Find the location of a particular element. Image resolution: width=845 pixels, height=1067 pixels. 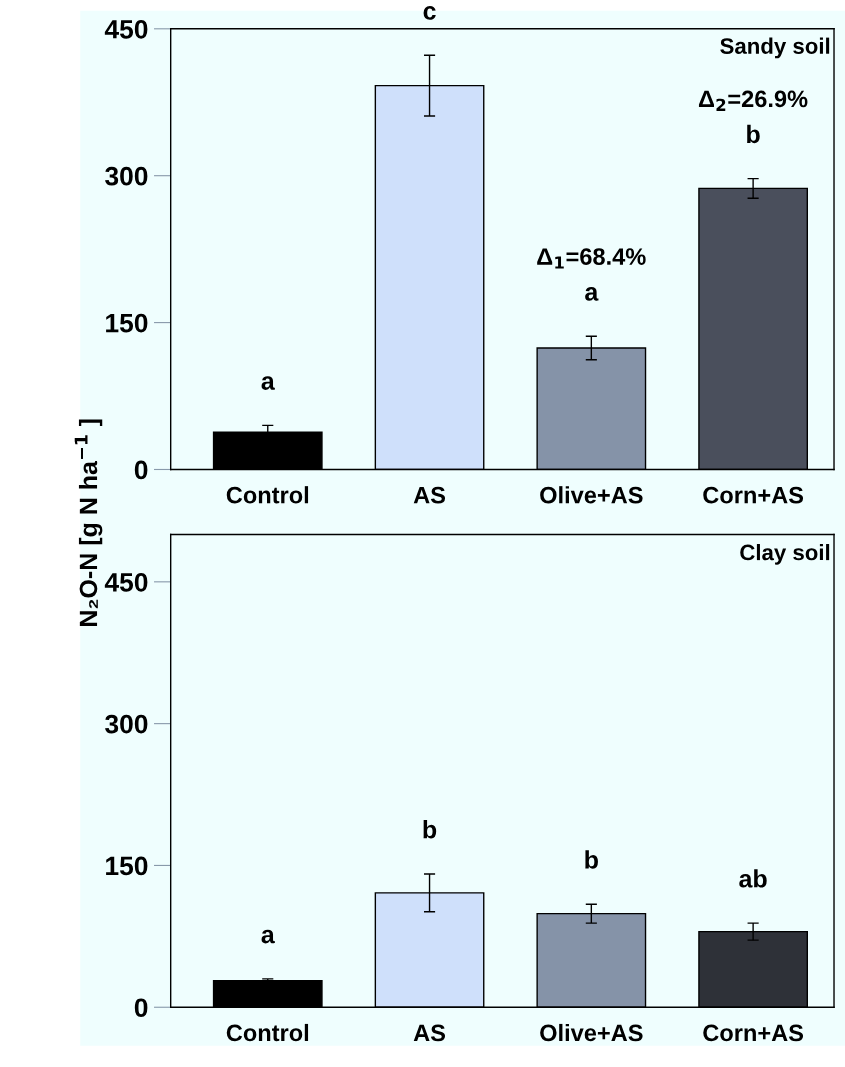

data-label: c is located at coordinates (429, 13).